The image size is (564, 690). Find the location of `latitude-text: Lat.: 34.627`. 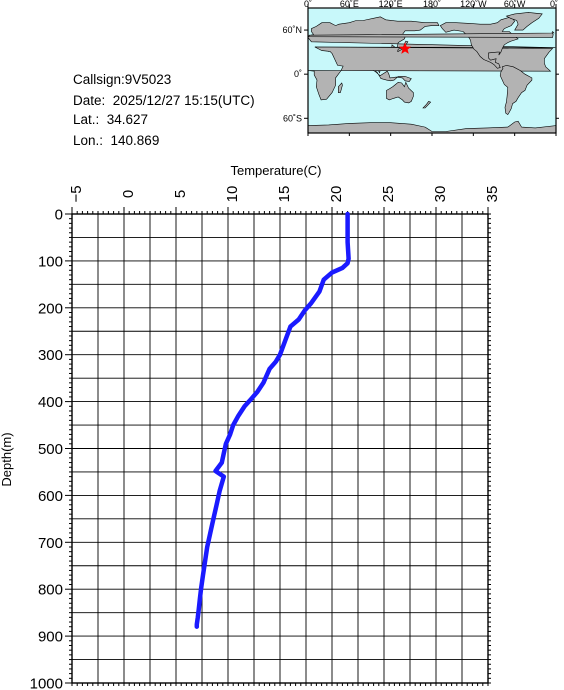

latitude-text: Lat.: 34.627 is located at coordinates (111, 119).